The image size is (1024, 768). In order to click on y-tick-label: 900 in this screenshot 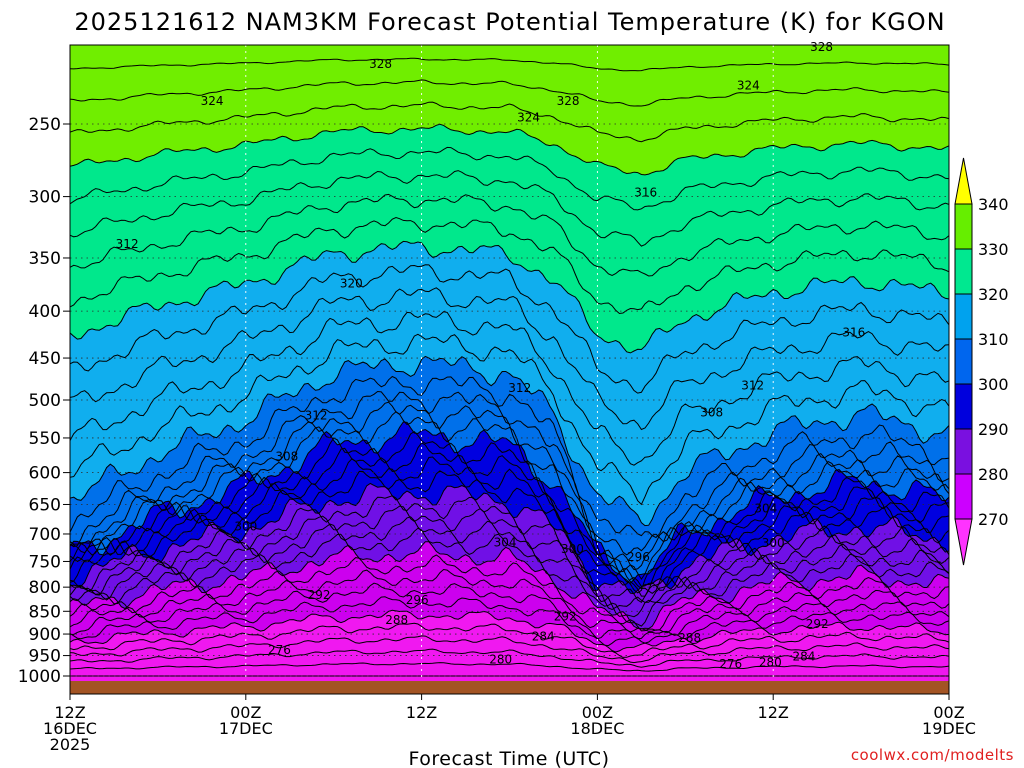, I will do `click(45, 635)`.